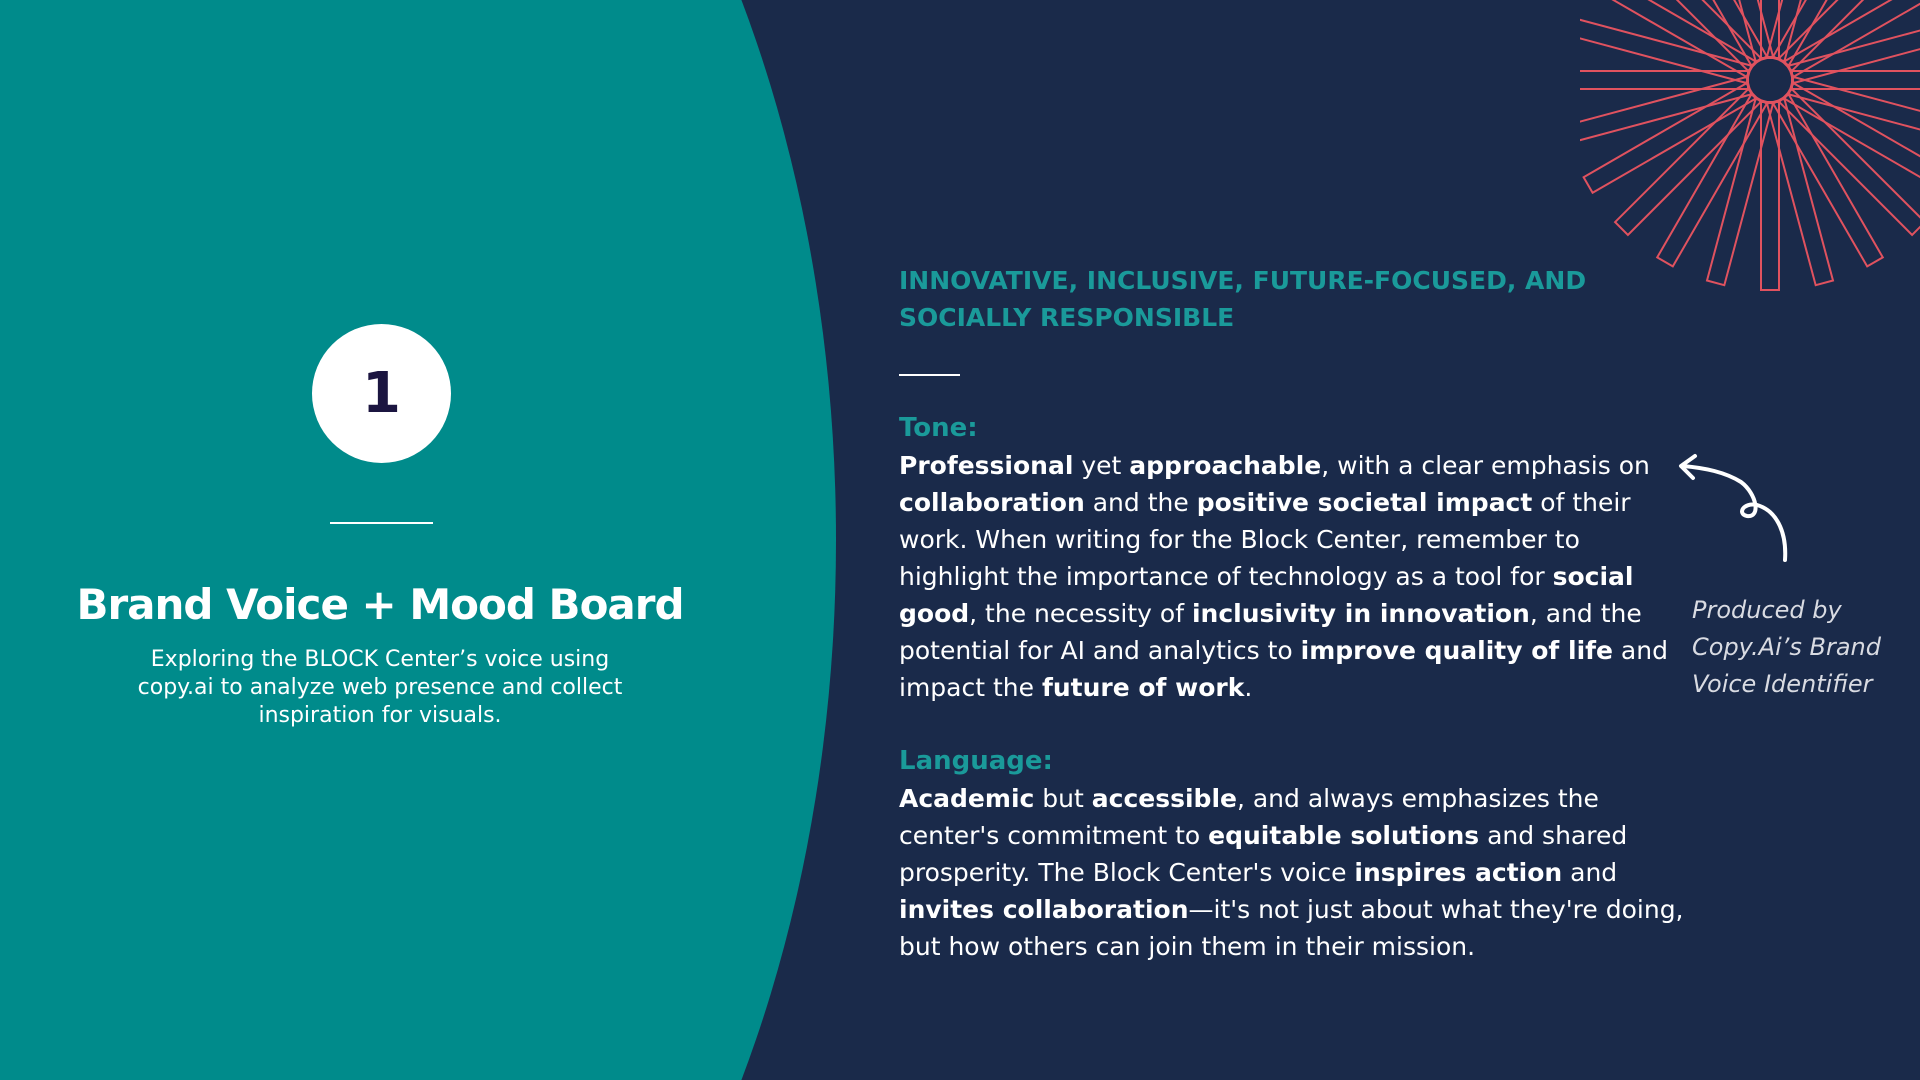  What do you see at coordinates (381, 523) in the screenshot?
I see `left-divider` at bounding box center [381, 523].